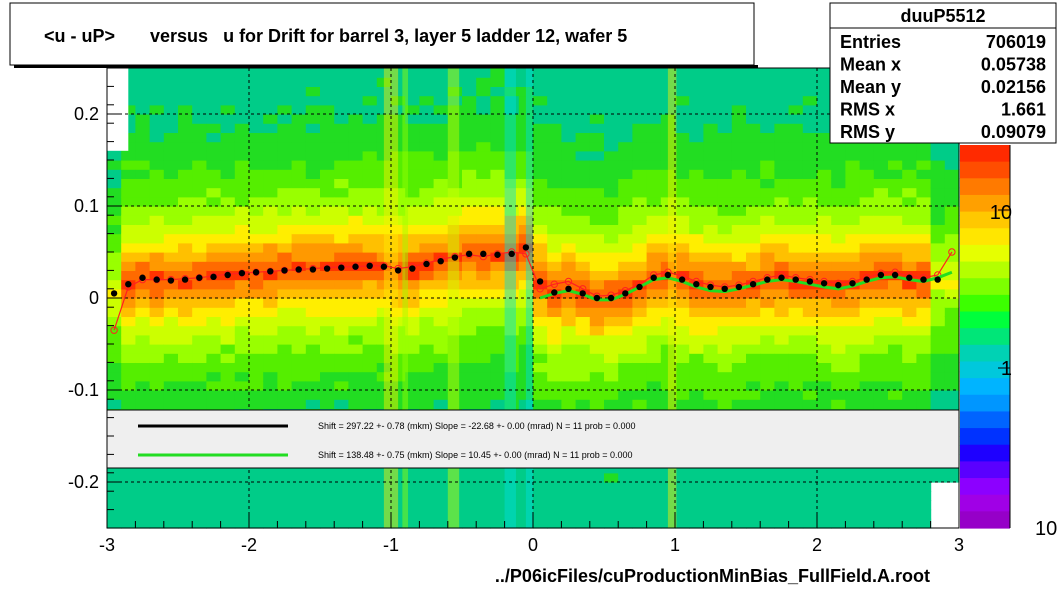  What do you see at coordinates (739, 287) in the screenshot?
I see `profile-black-point` at bounding box center [739, 287].